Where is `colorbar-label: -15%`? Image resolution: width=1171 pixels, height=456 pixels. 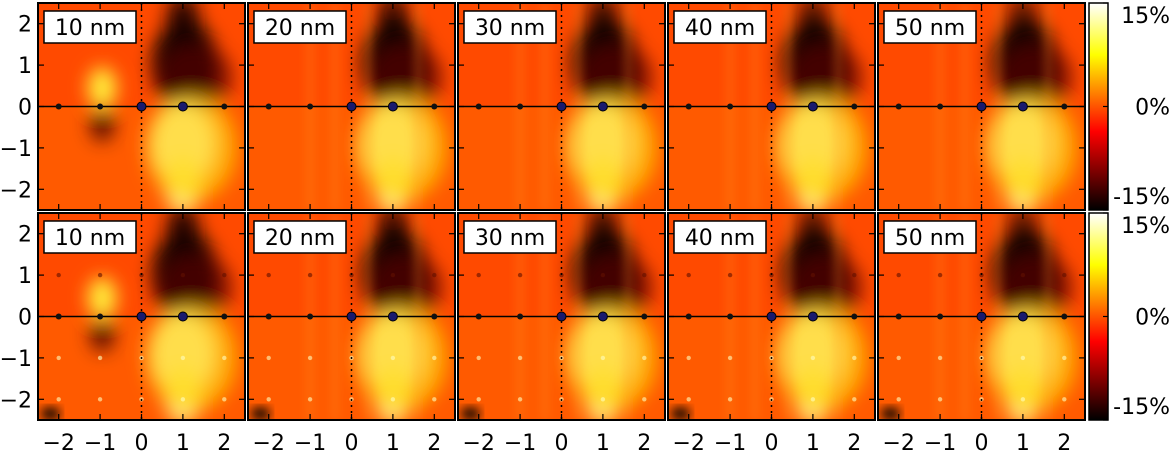 colorbar-label: -15% is located at coordinates (1141, 407).